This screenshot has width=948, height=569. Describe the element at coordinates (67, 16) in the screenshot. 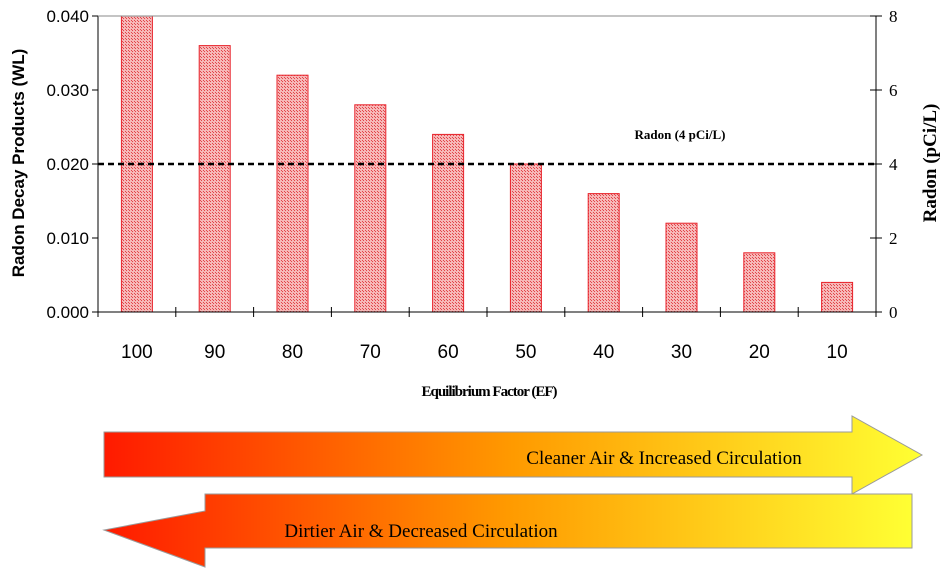

I see `y-tick-label: 0.040` at that location.